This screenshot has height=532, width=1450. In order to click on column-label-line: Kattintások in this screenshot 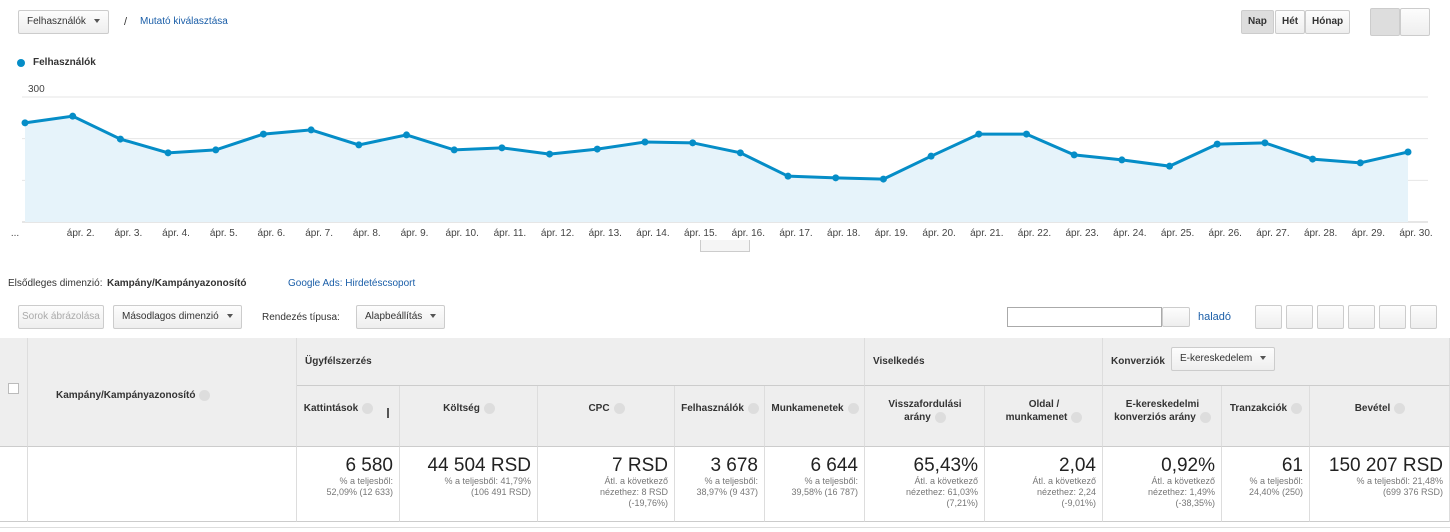, I will do `click(338, 408)`.